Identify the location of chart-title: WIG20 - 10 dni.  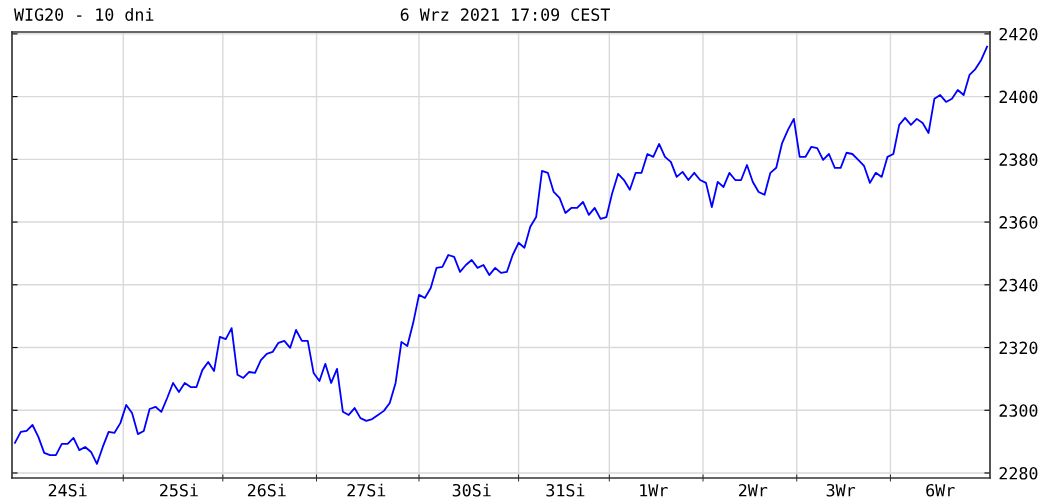
(84, 14).